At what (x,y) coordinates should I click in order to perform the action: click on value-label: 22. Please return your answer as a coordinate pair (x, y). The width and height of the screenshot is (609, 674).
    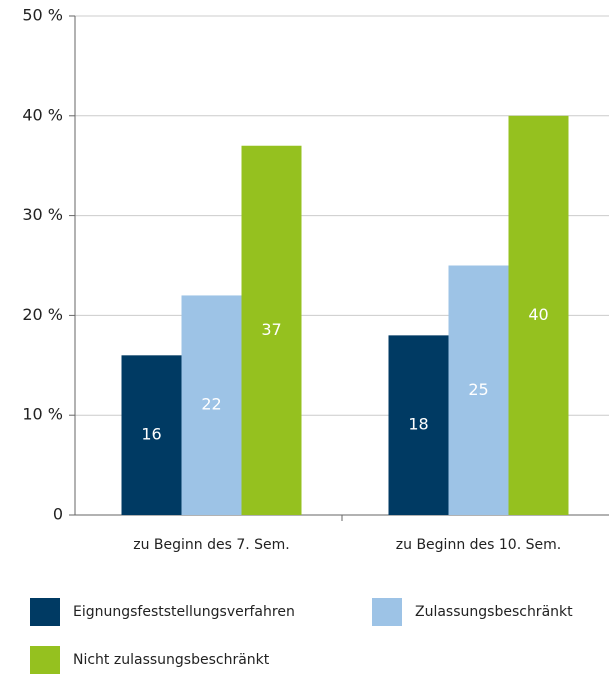
    Looking at the image, I should click on (211, 404).